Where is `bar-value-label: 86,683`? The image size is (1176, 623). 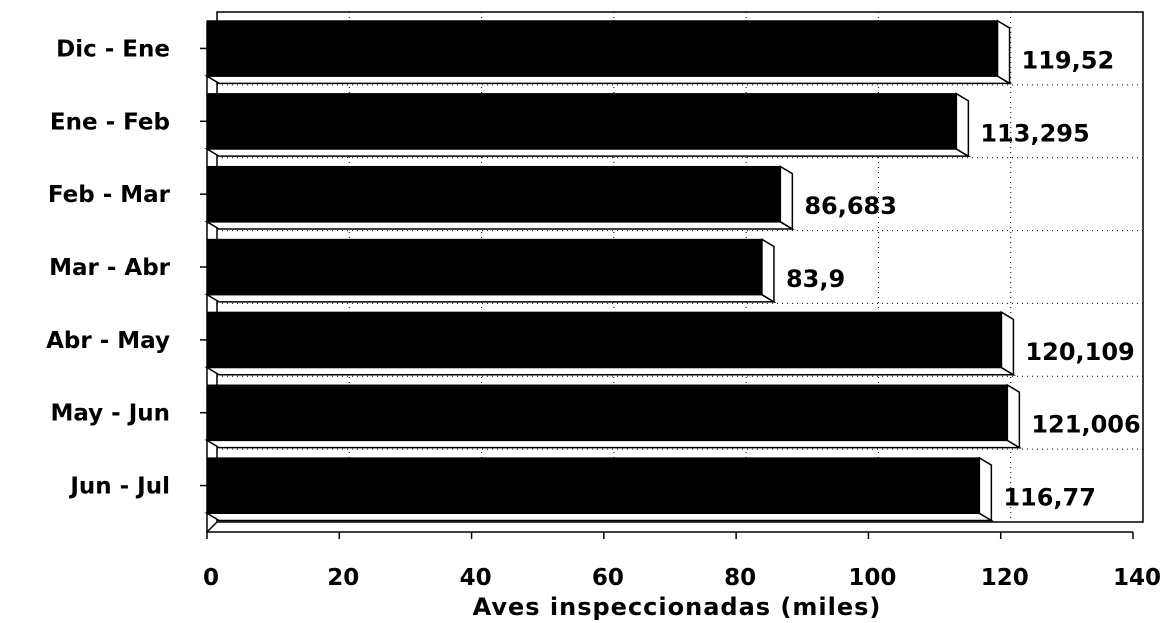
bar-value-label: 86,683 is located at coordinates (850, 206).